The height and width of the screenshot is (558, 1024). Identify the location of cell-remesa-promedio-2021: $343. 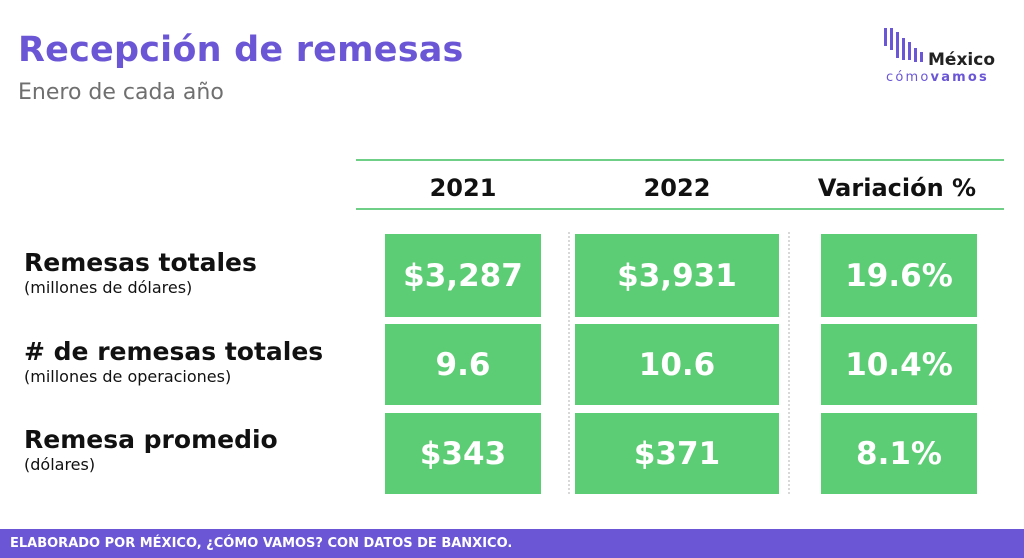
(463, 453).